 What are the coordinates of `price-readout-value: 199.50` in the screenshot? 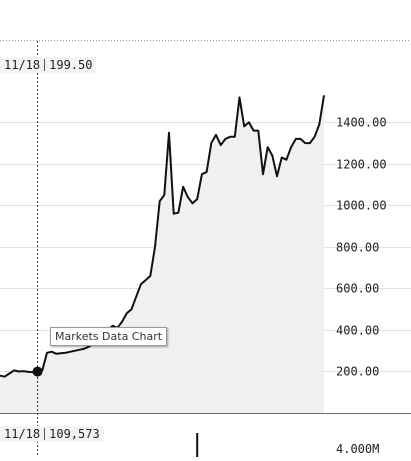 It's located at (71, 65).